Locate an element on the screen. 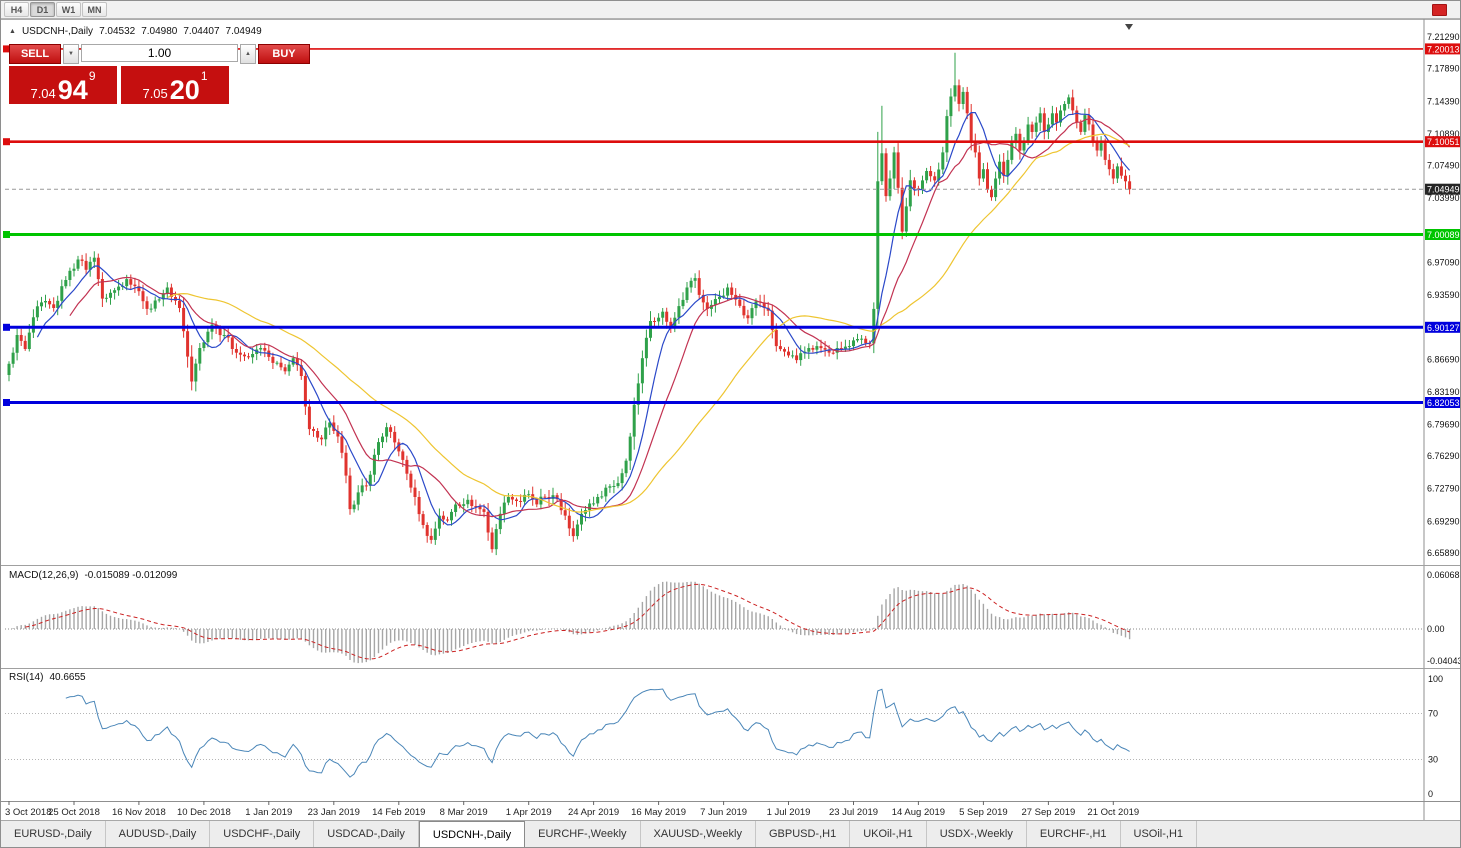 The width and height of the screenshot is (1461, 848). chart-tab-gbpusd-h1: GBPUSD-,H1 is located at coordinates (803, 834).